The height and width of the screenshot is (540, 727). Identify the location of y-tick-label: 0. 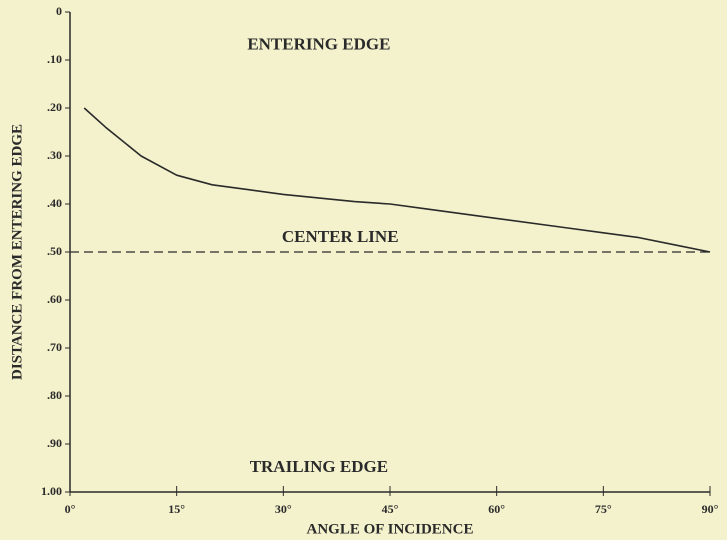
(59, 11).